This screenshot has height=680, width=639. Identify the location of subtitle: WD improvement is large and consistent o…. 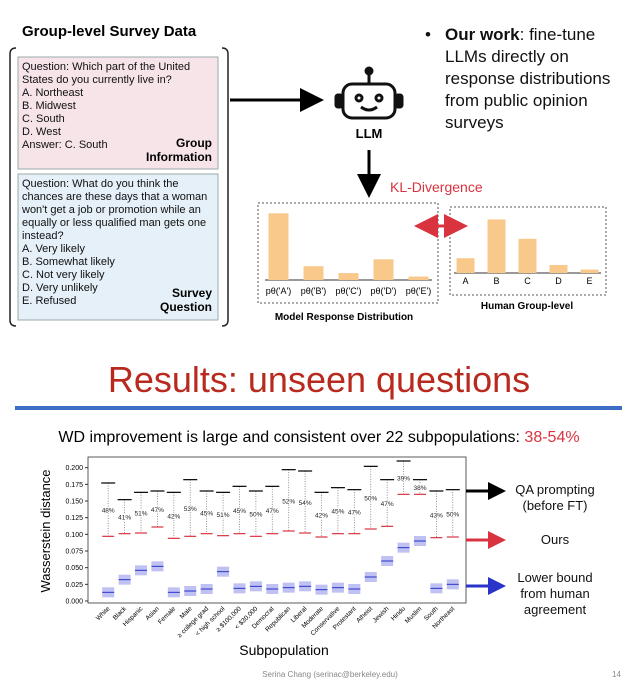
(291, 437).